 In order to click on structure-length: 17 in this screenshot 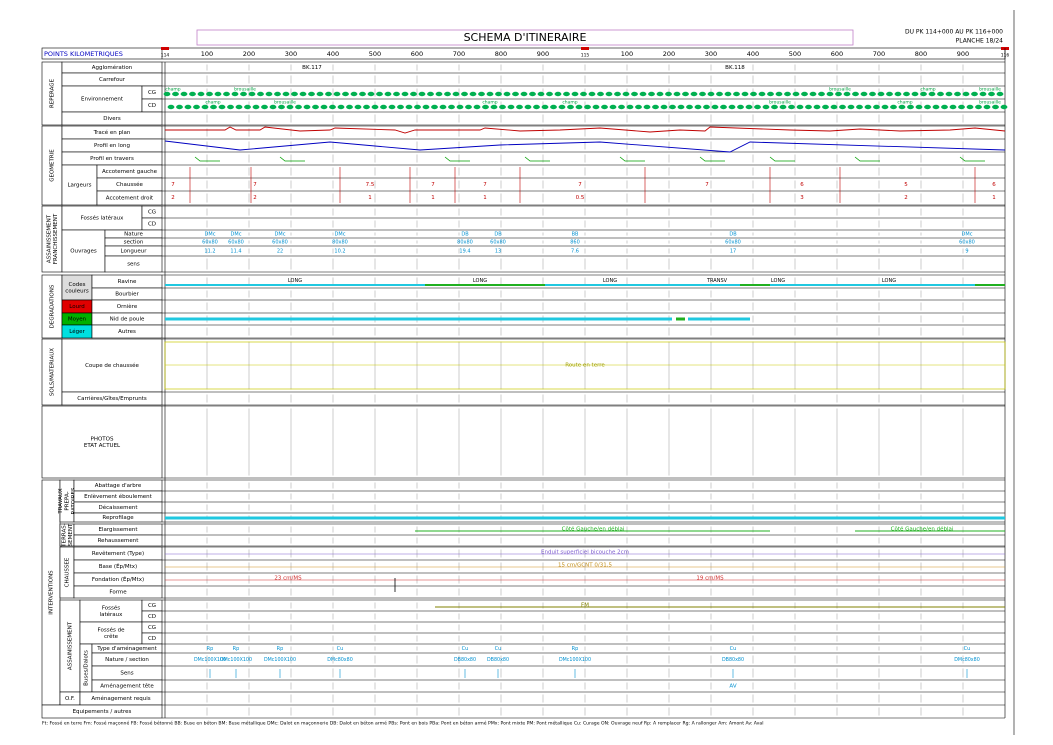, I will do `click(733, 252)`.